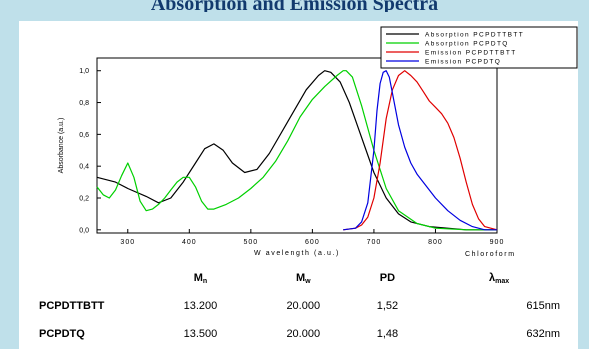 This screenshot has height=349, width=589. I want to click on table-cell-pd: 1,48, so click(387, 334).